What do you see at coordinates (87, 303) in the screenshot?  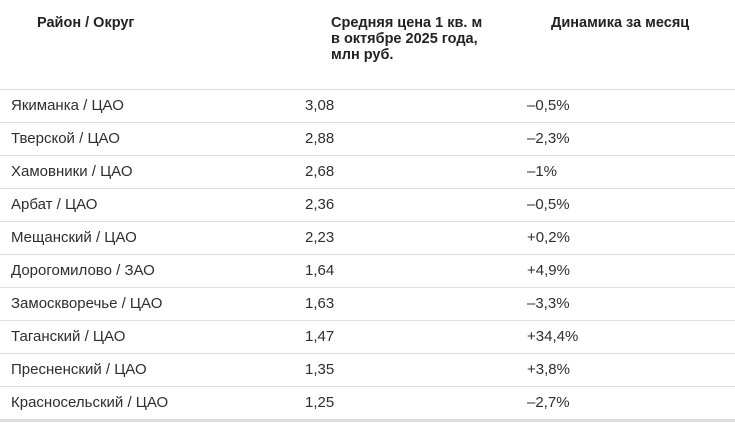 I see `district-cell: Замоскворечье / ЦАО` at bounding box center [87, 303].